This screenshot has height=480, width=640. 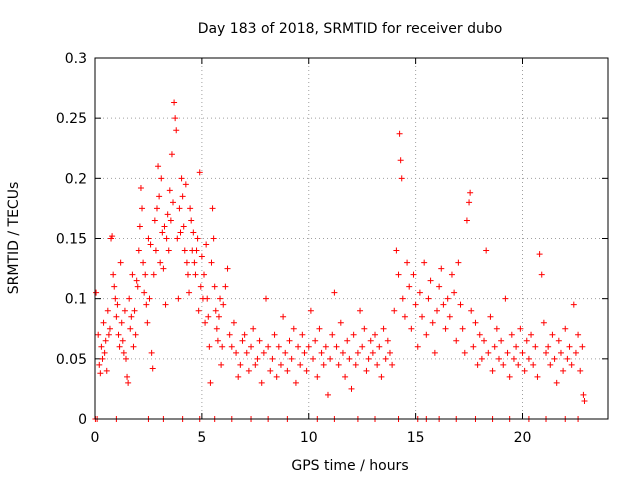 What do you see at coordinates (76, 59) in the screenshot?
I see `y-tick-label: 0.3` at bounding box center [76, 59].